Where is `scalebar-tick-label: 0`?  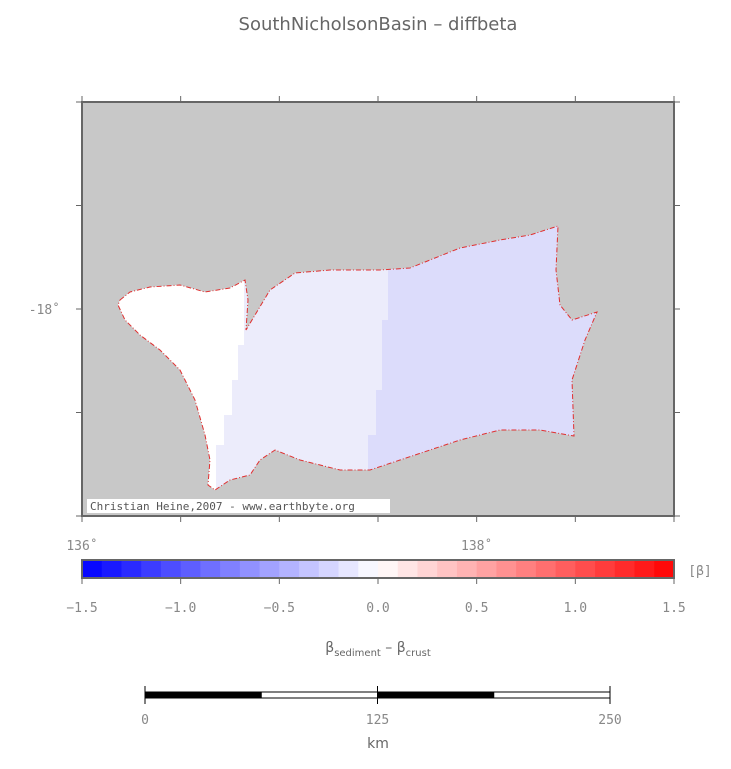 scalebar-tick-label: 0 is located at coordinates (145, 720).